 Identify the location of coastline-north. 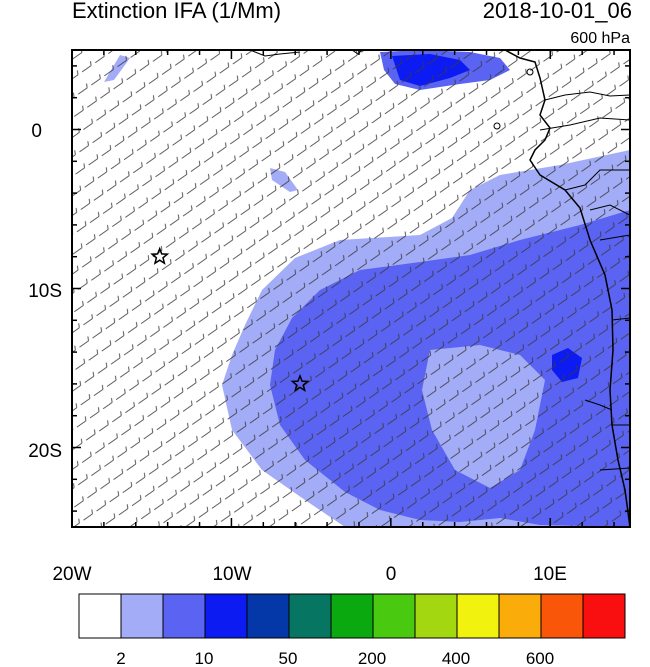
(306, 53).